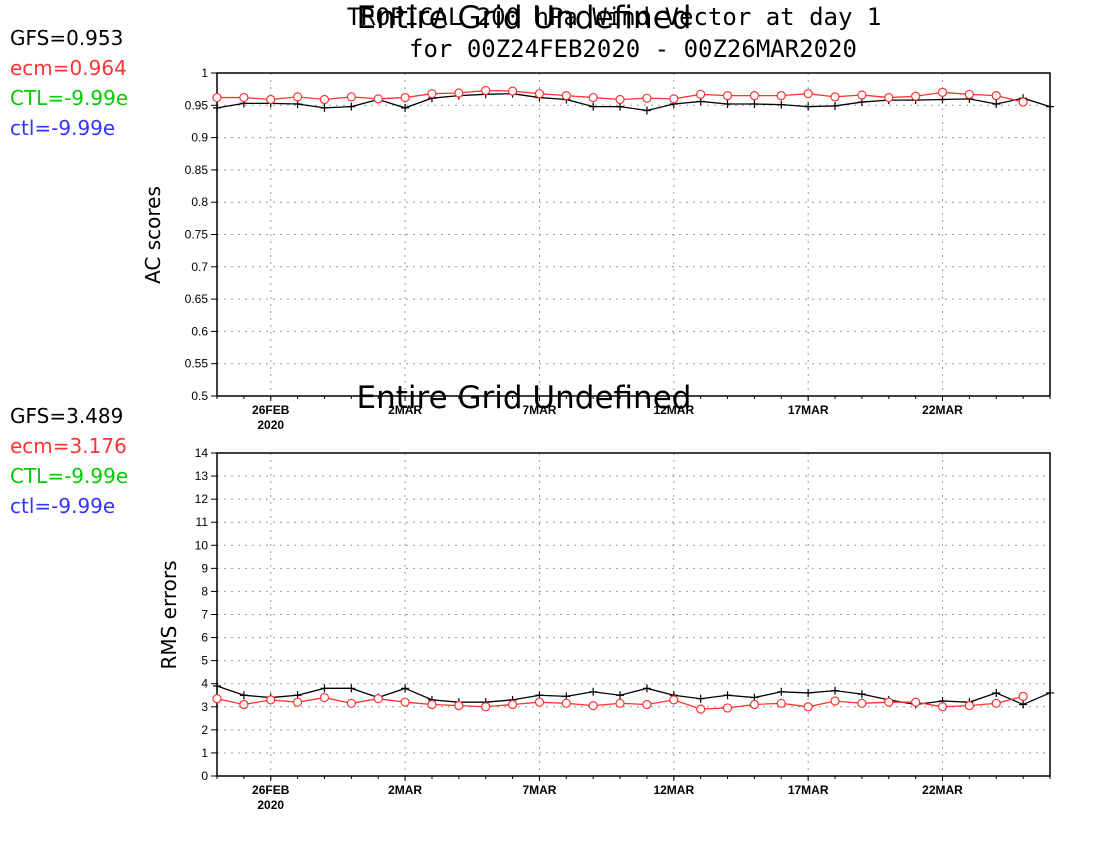 The width and height of the screenshot is (1100, 850). What do you see at coordinates (199, 202) in the screenshot?
I see `y-tick-label: 0.8` at bounding box center [199, 202].